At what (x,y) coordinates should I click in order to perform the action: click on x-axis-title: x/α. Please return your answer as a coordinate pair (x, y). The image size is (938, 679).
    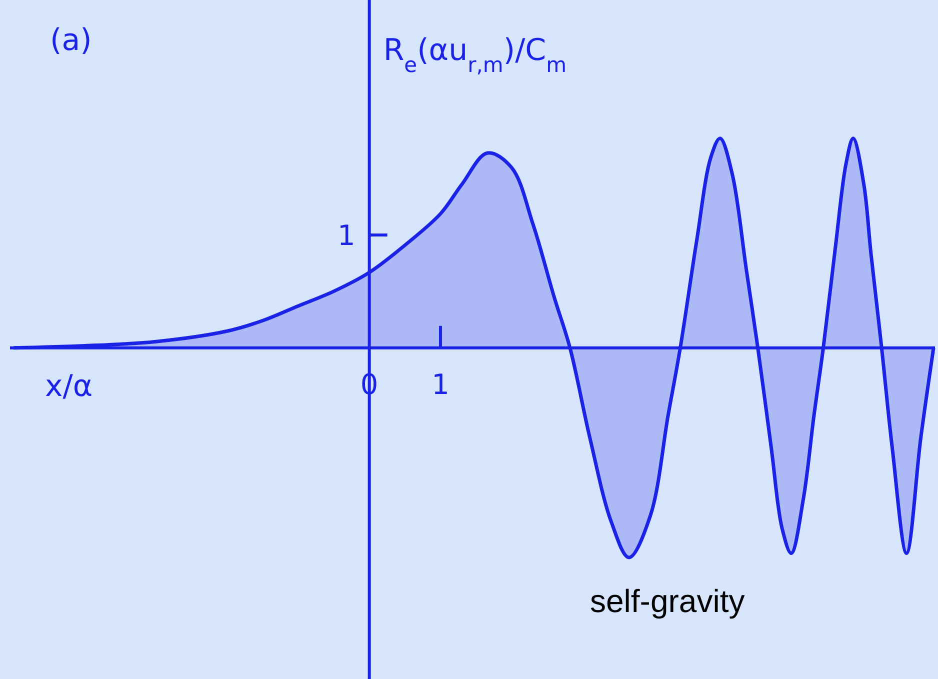
    Looking at the image, I should click on (69, 386).